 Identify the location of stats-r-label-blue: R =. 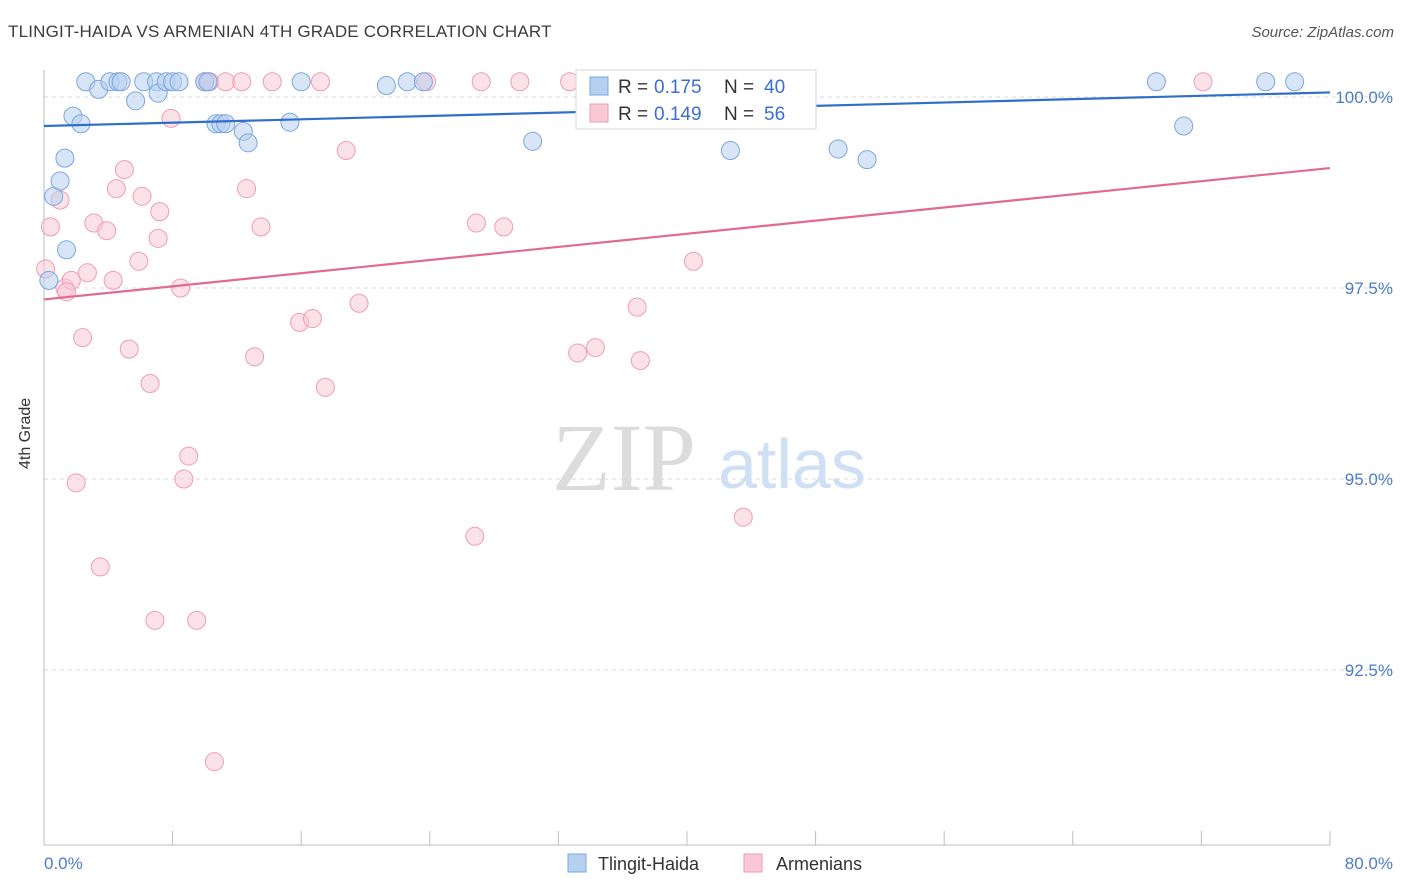
(633, 87).